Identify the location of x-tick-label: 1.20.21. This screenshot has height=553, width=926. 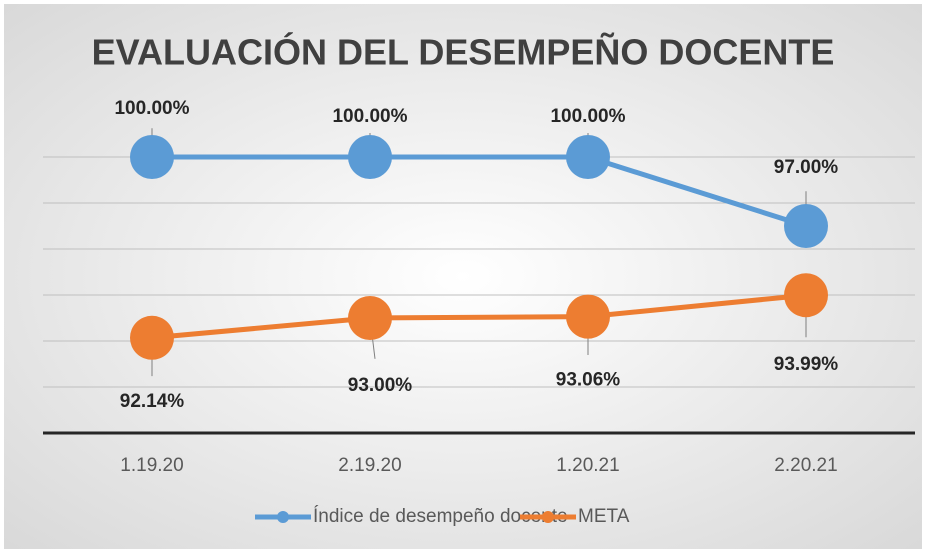
(587, 465).